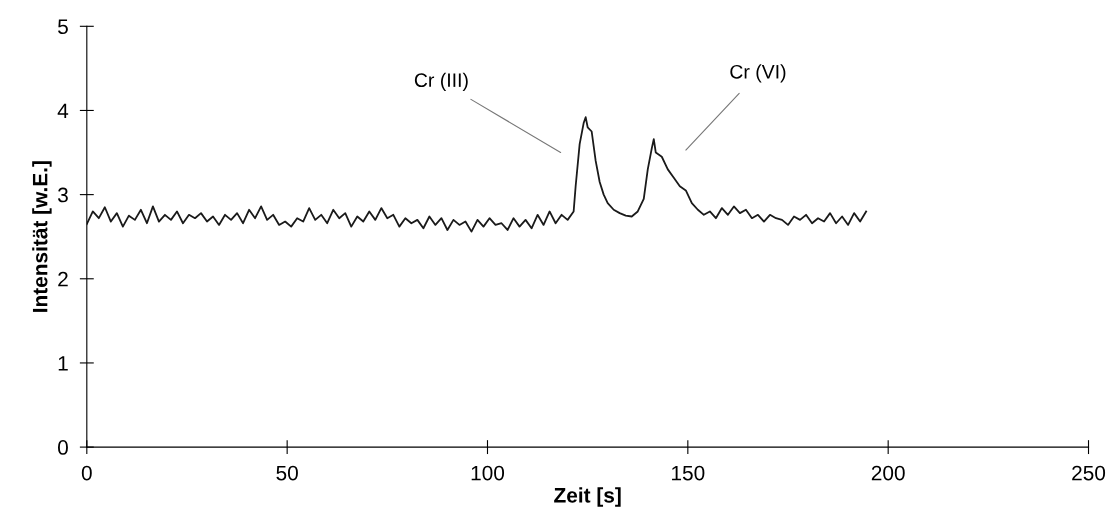 This screenshot has height=526, width=1113. What do you see at coordinates (758, 73) in the screenshot?
I see `annotation: Cr (VI)` at bounding box center [758, 73].